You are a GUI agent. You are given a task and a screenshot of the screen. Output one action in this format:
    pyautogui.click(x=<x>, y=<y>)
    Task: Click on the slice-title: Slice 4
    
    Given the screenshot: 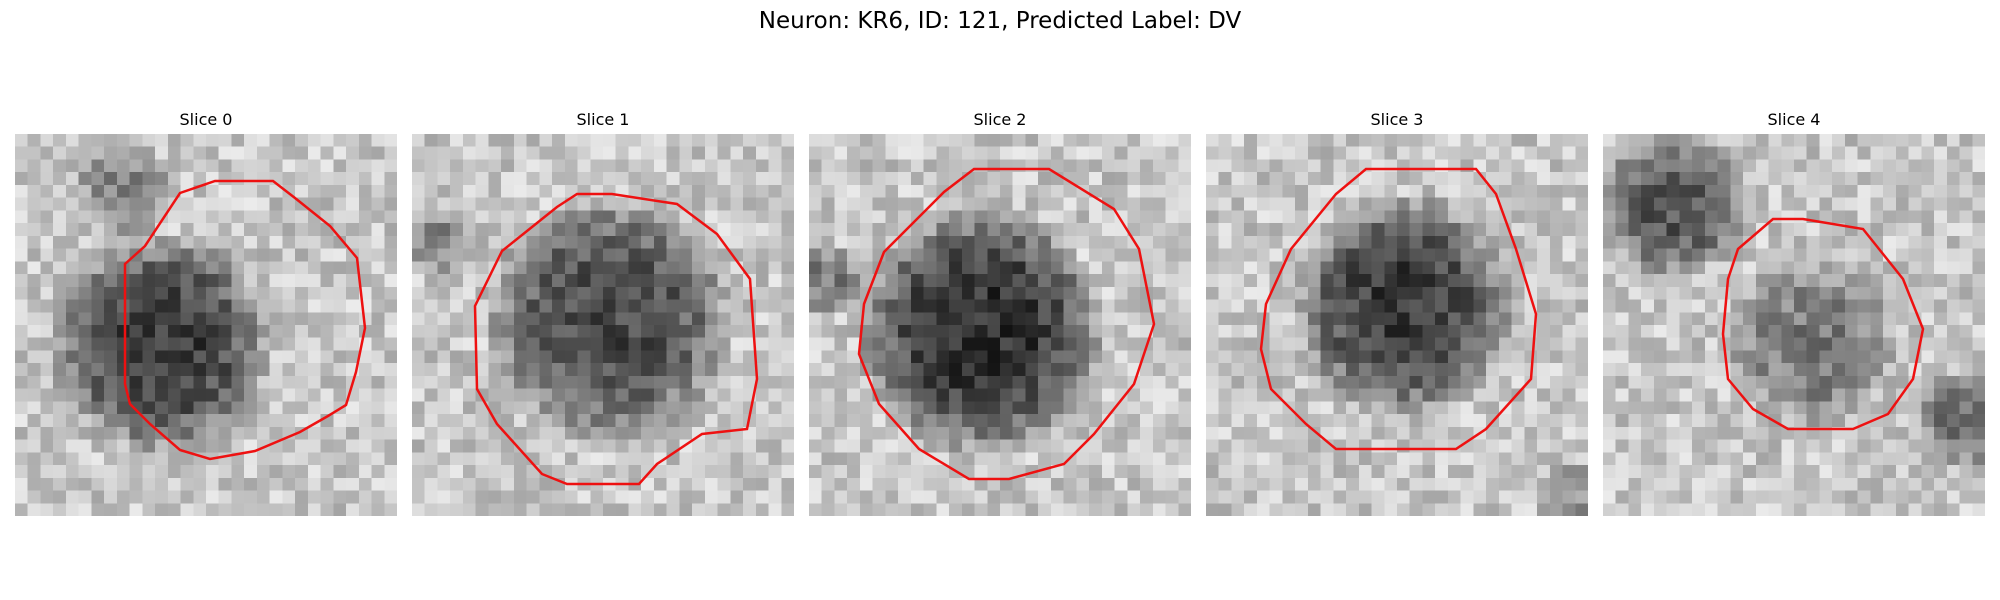 What is the action you would take?
    pyautogui.click(x=1794, y=119)
    